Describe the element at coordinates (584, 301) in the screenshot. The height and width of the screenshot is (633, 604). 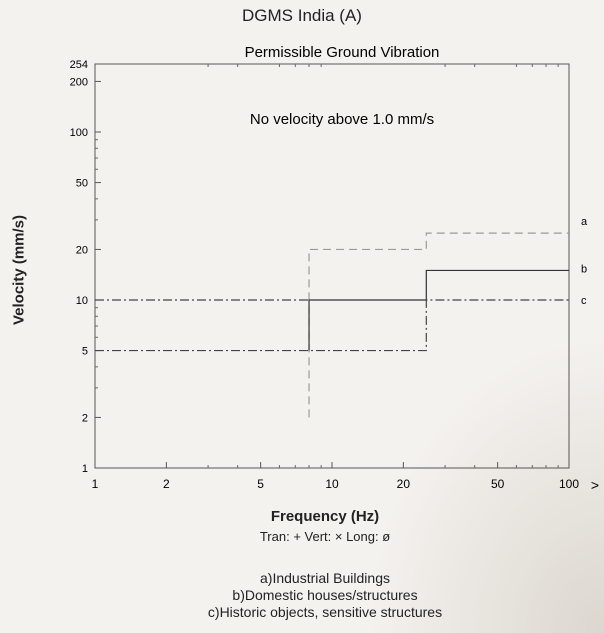
I see `series-end-label-c: c` at that location.